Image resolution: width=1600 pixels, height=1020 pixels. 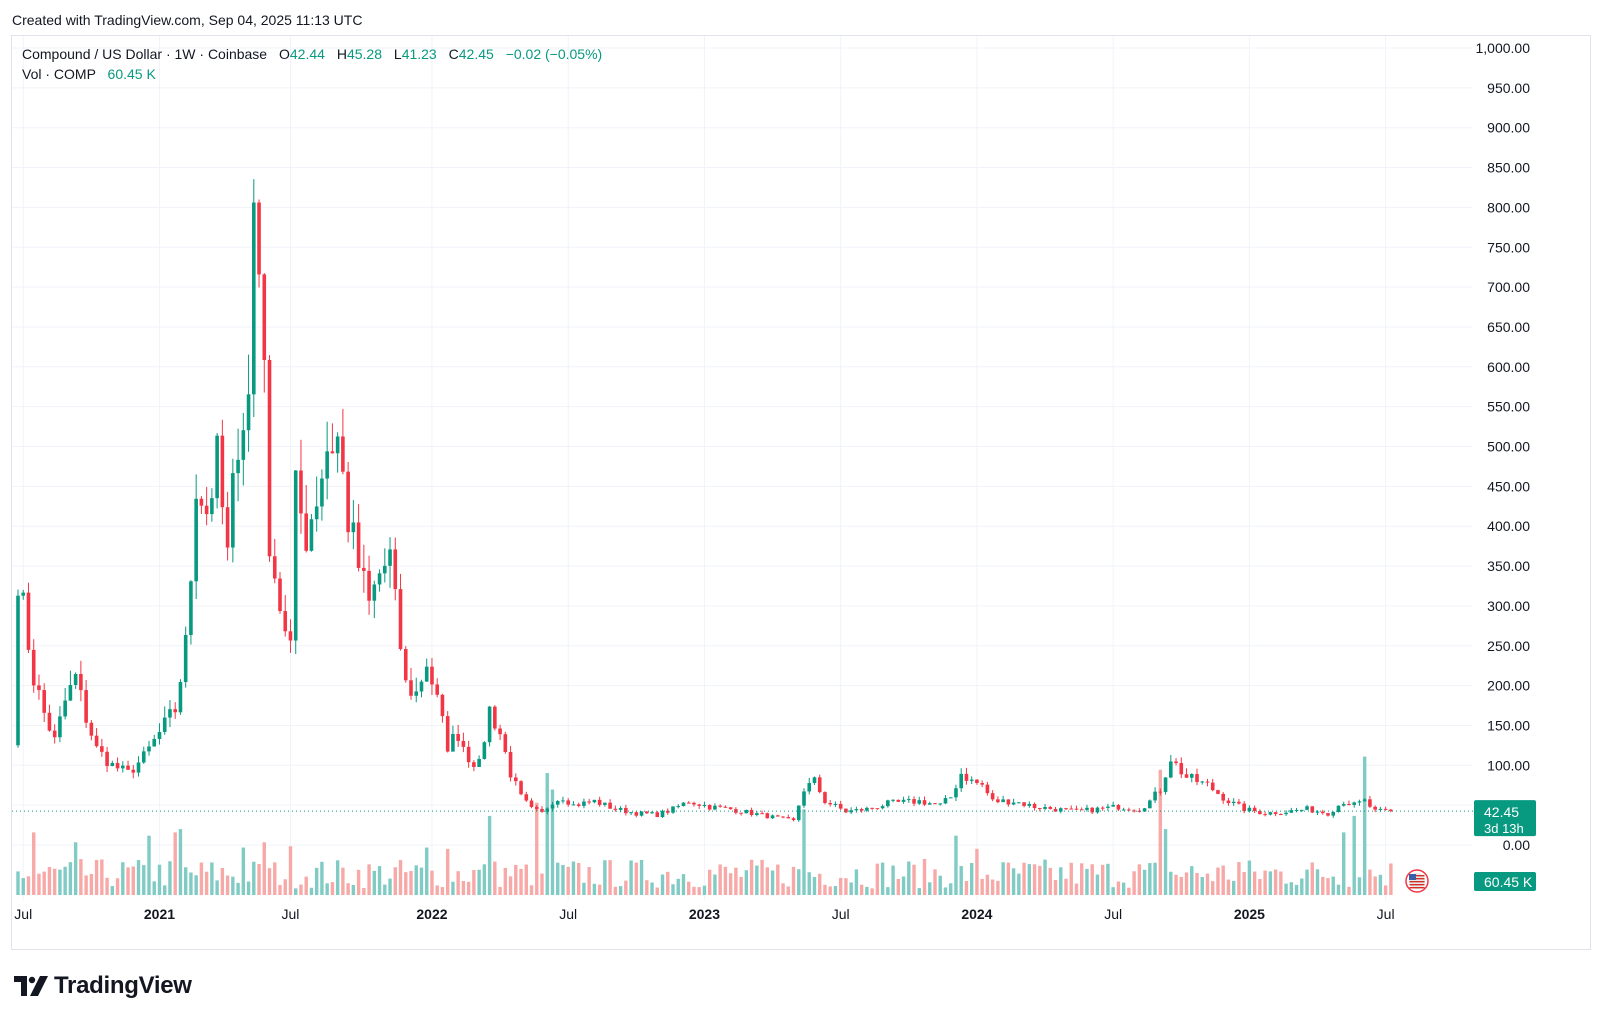 What do you see at coordinates (704, 825) in the screenshot?
I see `volume-bars` at bounding box center [704, 825].